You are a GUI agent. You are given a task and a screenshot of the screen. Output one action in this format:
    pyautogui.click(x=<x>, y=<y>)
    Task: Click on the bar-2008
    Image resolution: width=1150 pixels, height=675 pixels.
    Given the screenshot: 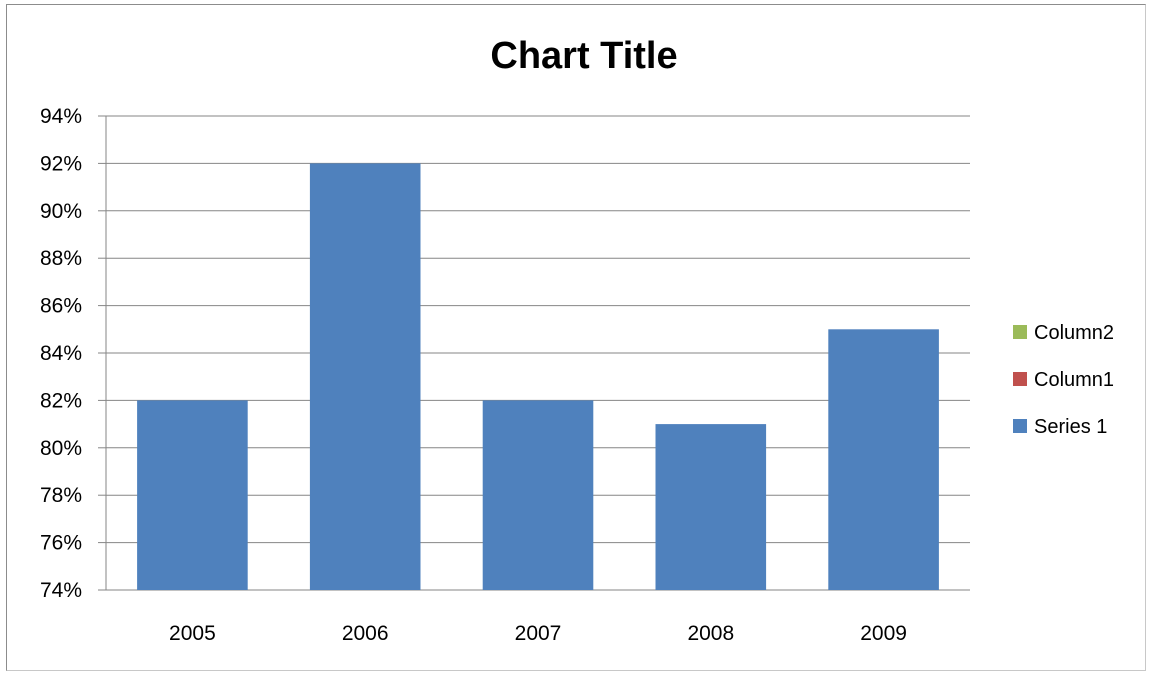 What is the action you would take?
    pyautogui.click(x=711, y=507)
    